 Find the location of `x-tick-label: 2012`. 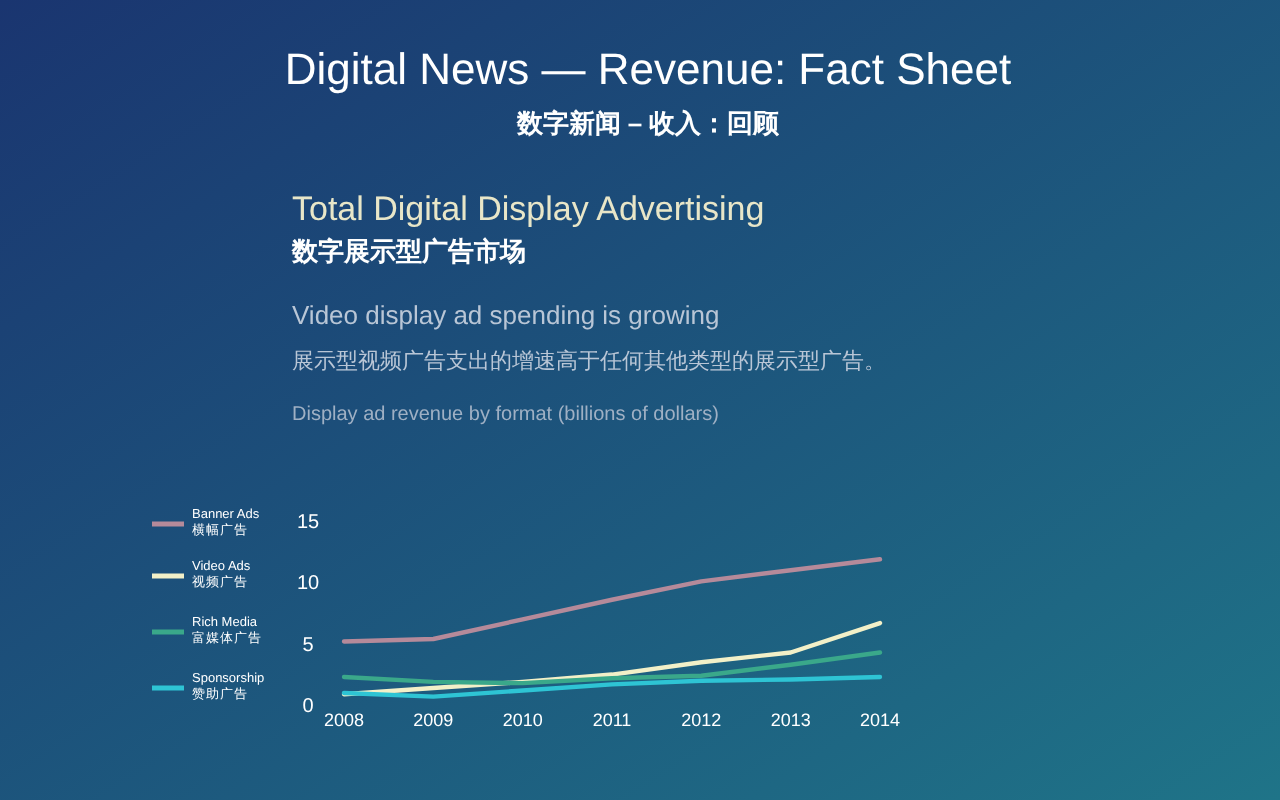

x-tick-label: 2012 is located at coordinates (701, 720).